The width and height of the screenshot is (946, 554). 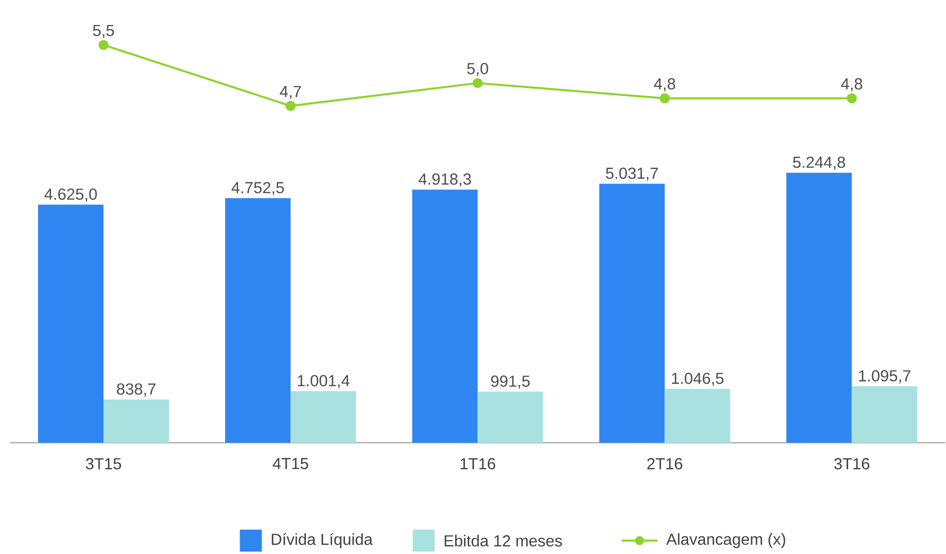 What do you see at coordinates (478, 464) in the screenshot?
I see `x-tick-label: 1T16` at bounding box center [478, 464].